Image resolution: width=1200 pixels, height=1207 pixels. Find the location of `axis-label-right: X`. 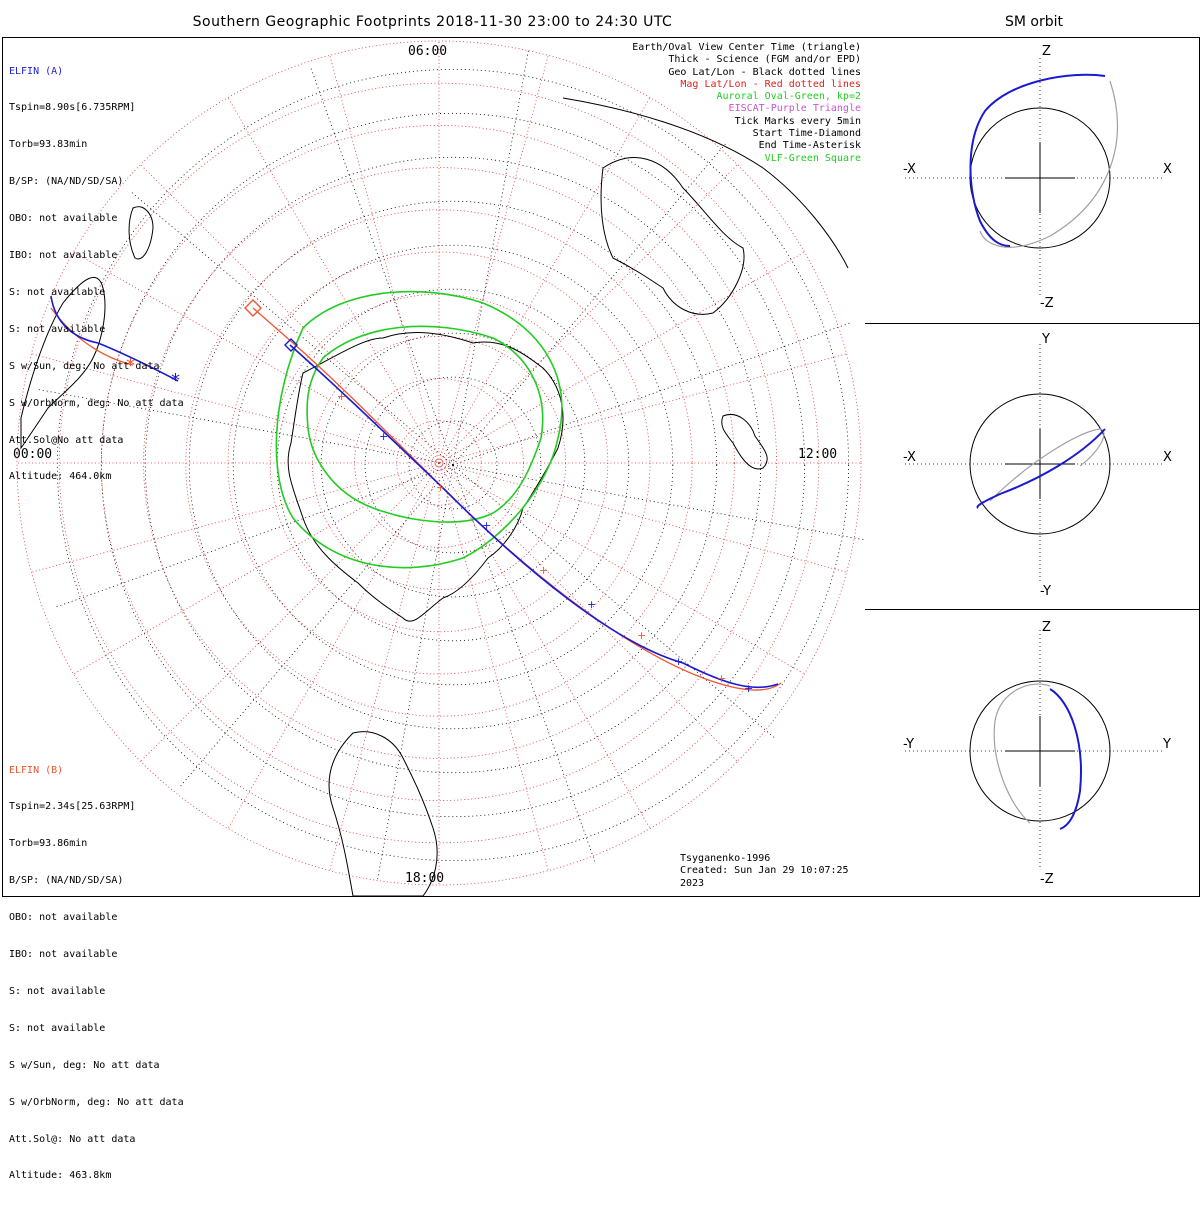

axis-label-right: X is located at coordinates (1167, 457).